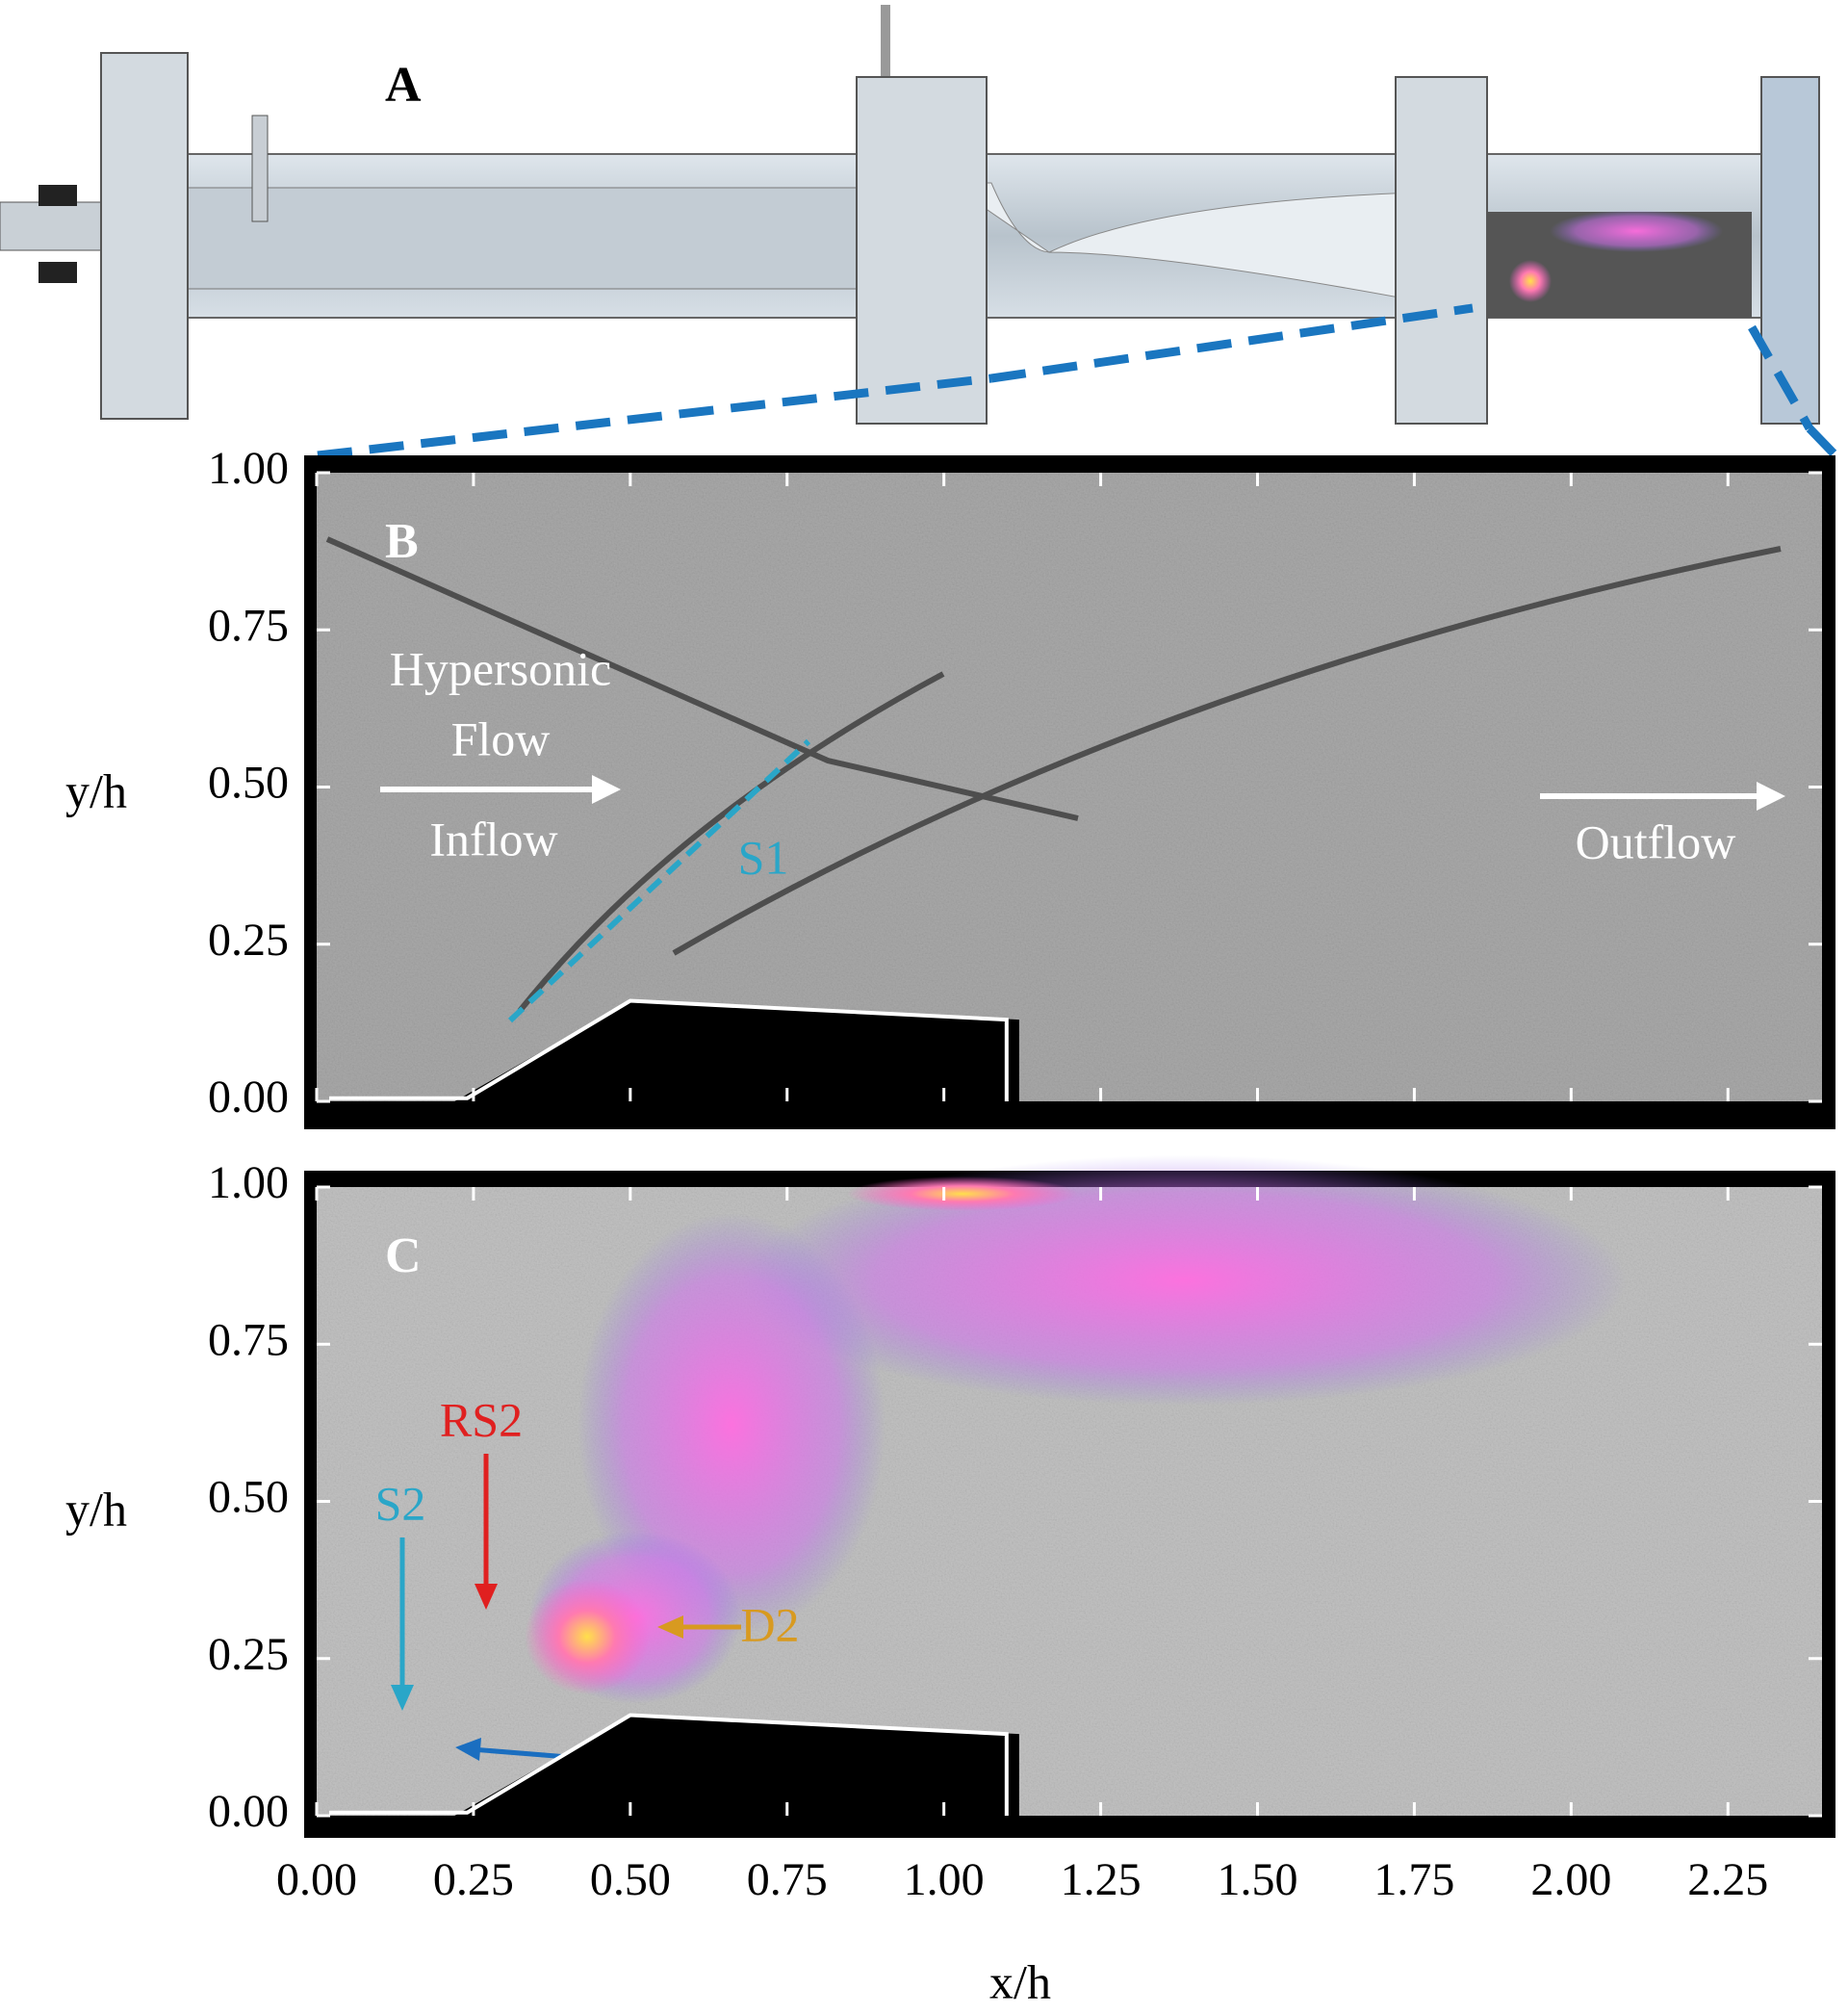 This screenshot has width=1848, height=2015. What do you see at coordinates (1656, 841) in the screenshot?
I see `annotation: Outflow` at bounding box center [1656, 841].